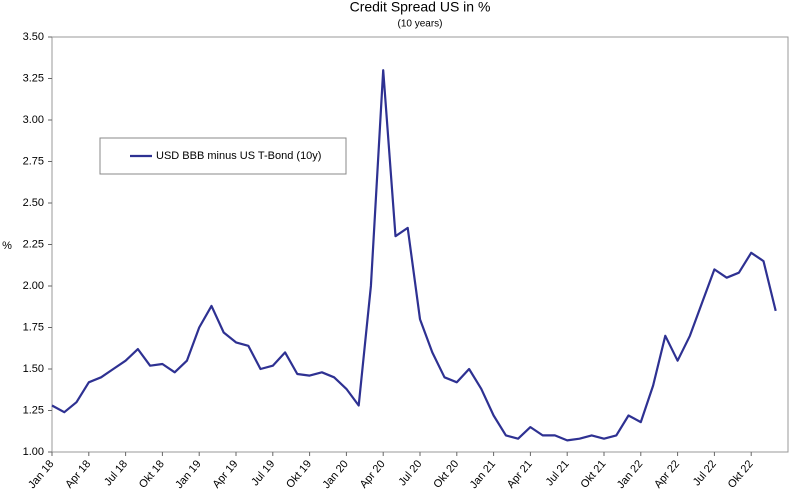  I want to click on y-tick-label: 1.25, so click(33, 410).